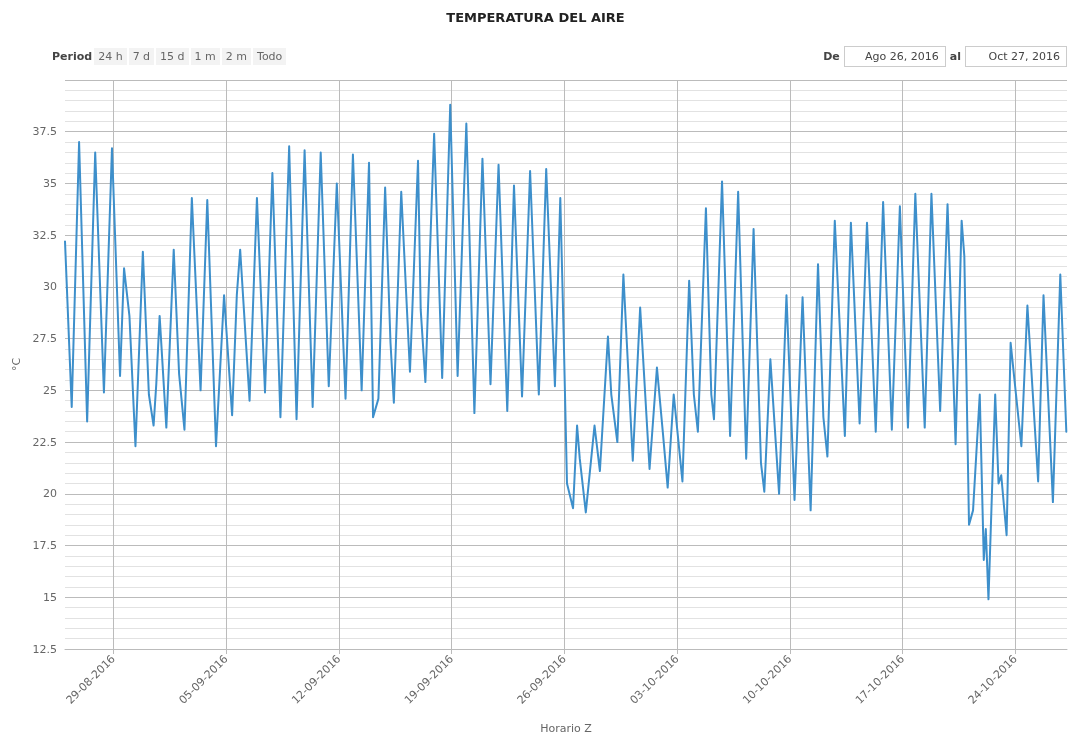  I want to click on text: 7 d, so click(141, 56).